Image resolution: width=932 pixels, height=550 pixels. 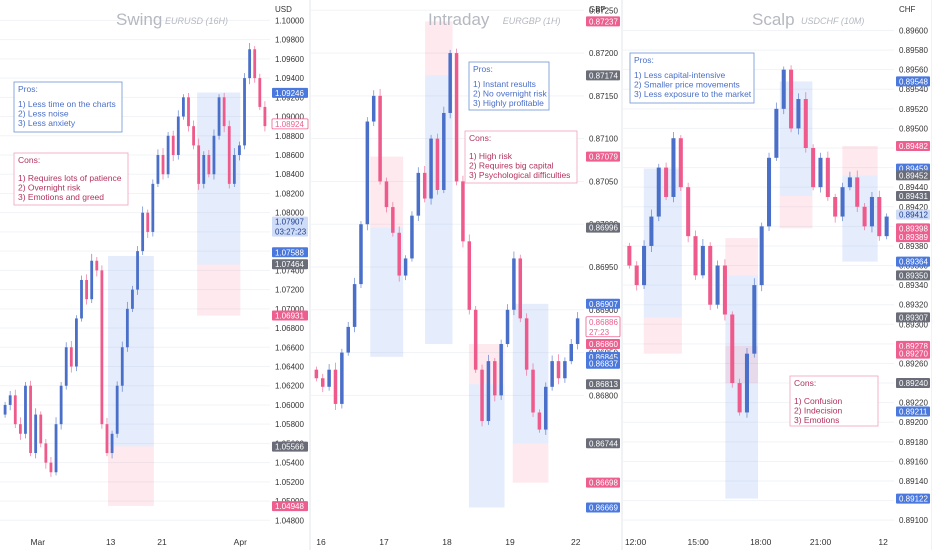 I want to click on price-tag-label: 1.07588, so click(x=289, y=252).